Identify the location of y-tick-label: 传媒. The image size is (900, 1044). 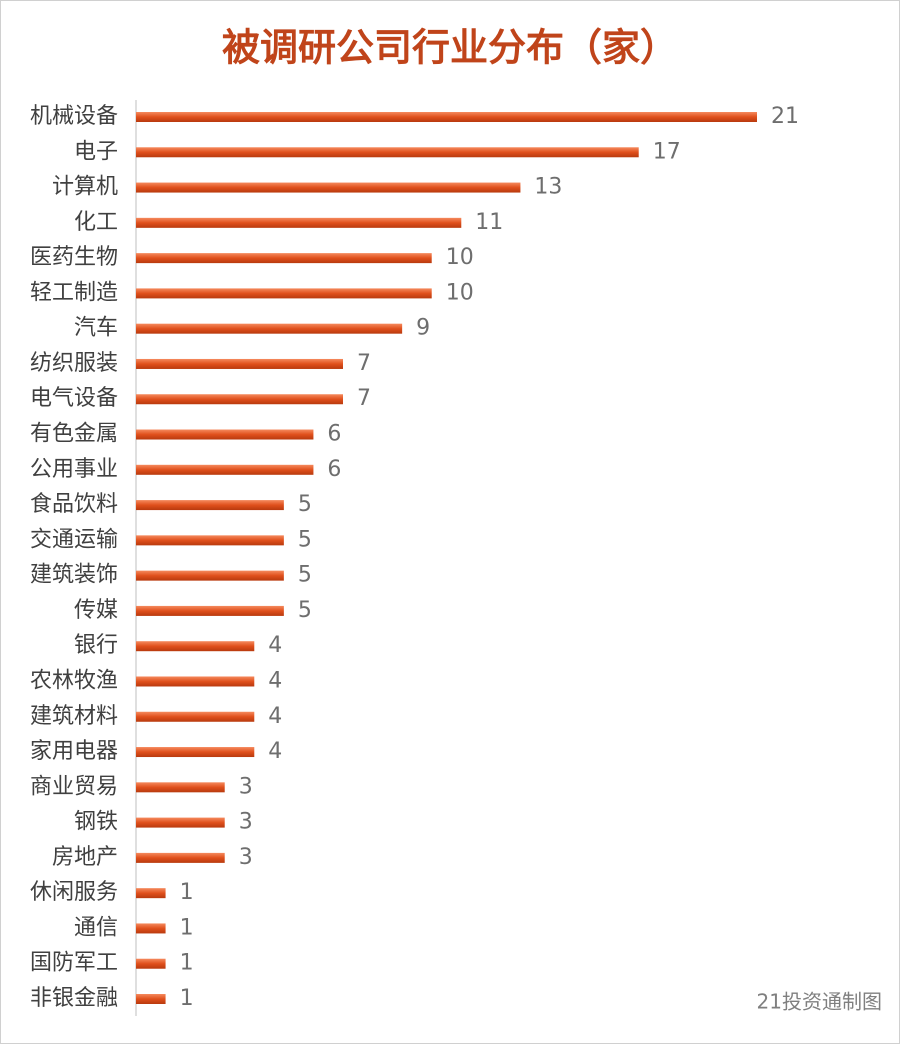
(96, 610).